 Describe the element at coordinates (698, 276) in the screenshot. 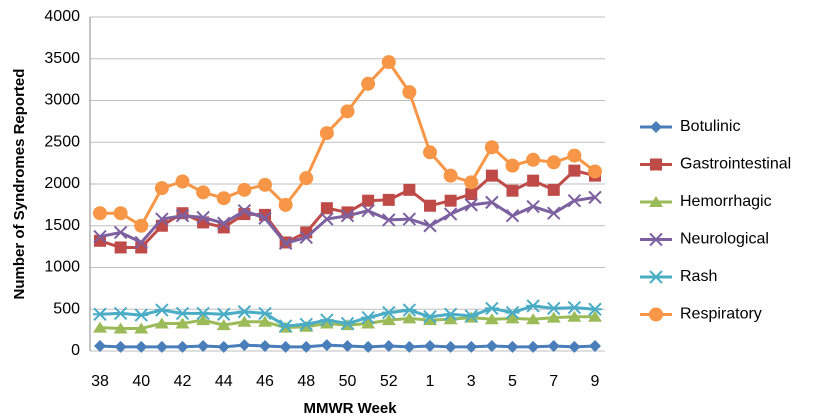

I see `legend-label: Rash` at that location.